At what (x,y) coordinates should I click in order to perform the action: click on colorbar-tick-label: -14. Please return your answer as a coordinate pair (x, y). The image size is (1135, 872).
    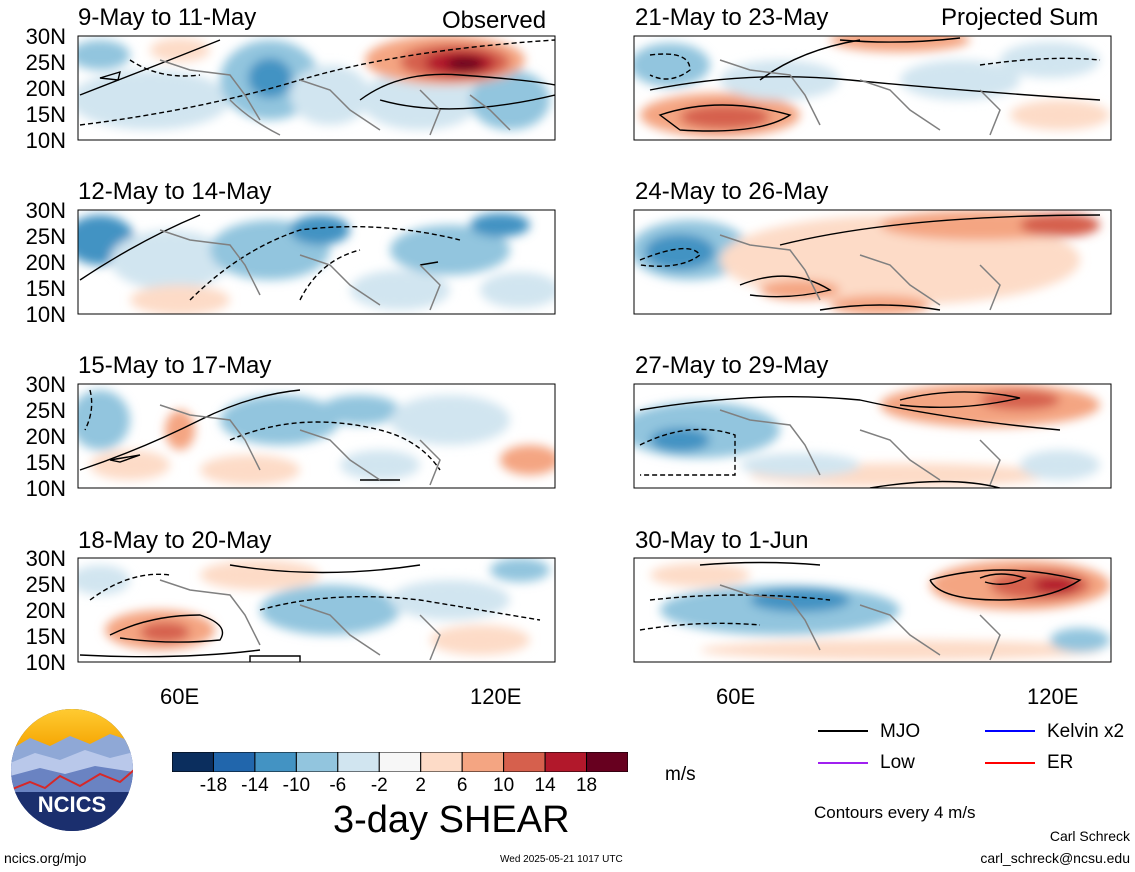
    Looking at the image, I should click on (255, 785).